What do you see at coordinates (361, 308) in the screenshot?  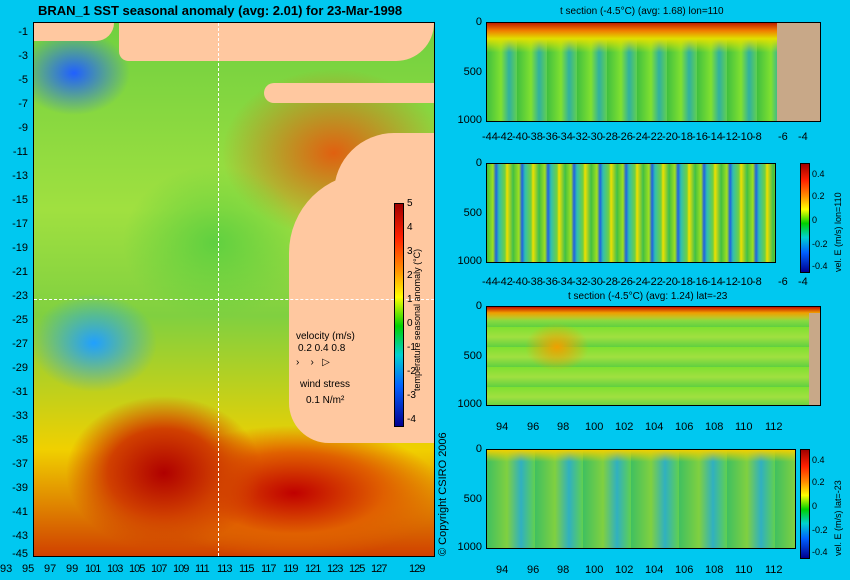 I see `land-australia` at bounding box center [361, 308].